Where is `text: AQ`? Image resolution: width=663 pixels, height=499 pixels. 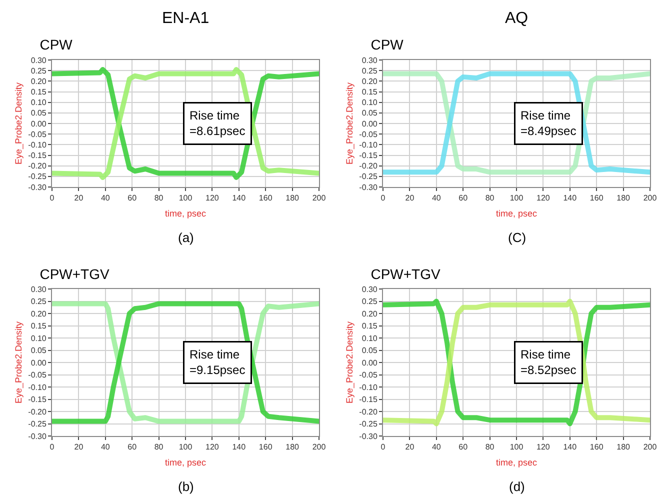
text: AQ is located at coordinates (516, 18).